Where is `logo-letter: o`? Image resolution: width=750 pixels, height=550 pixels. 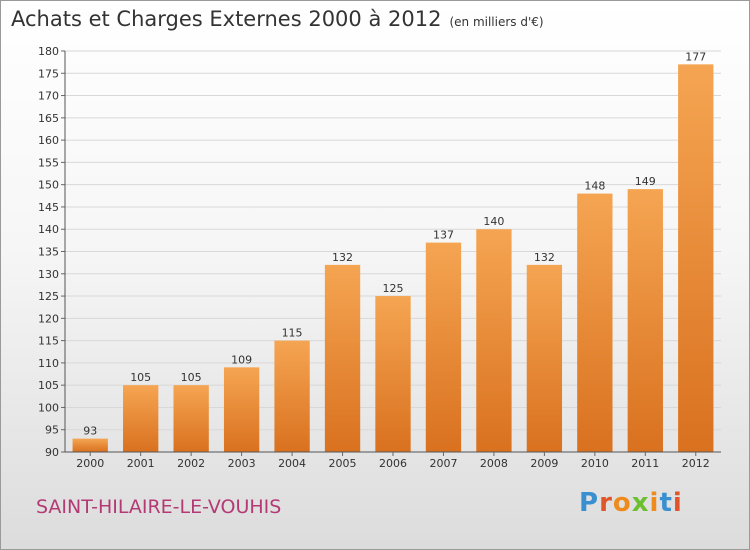
logo-letter: o is located at coordinates (622, 503).